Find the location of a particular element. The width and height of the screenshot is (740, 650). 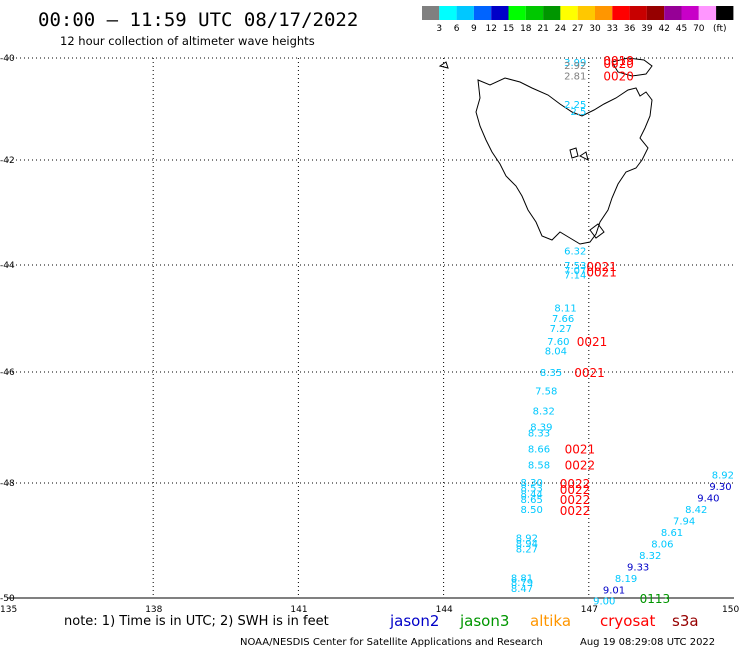

swh-value-label: 8.44 is located at coordinates (532, 494).